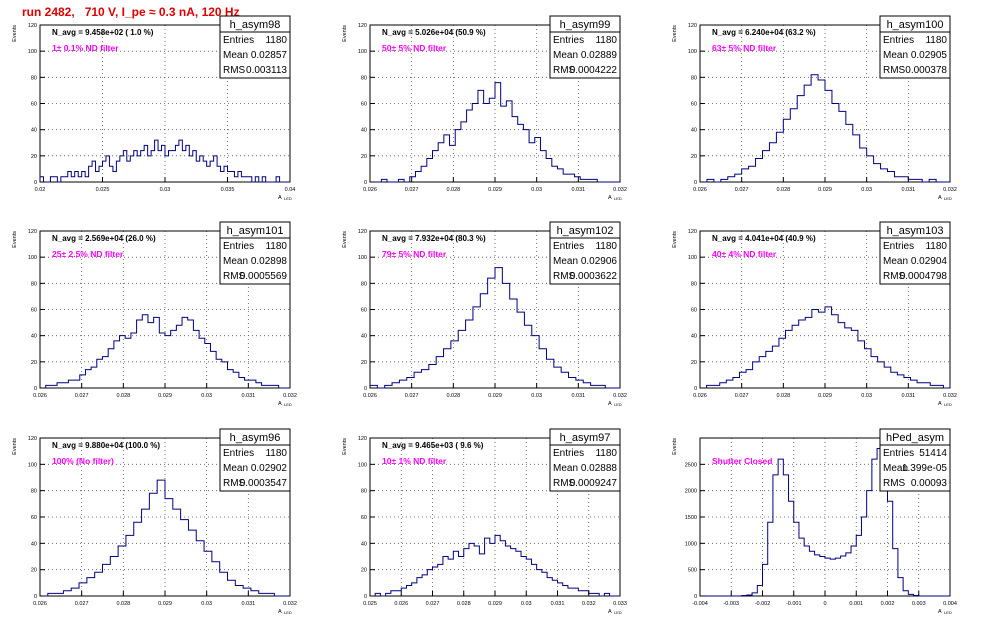 This screenshot has height=622, width=996. What do you see at coordinates (929, 261) in the screenshot?
I see `stats-value: 0.02904` at bounding box center [929, 261].